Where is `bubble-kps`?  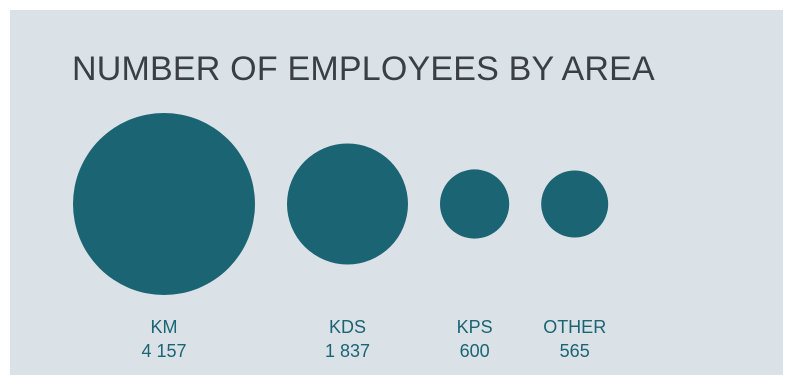 bubble-kps is located at coordinates (475, 204).